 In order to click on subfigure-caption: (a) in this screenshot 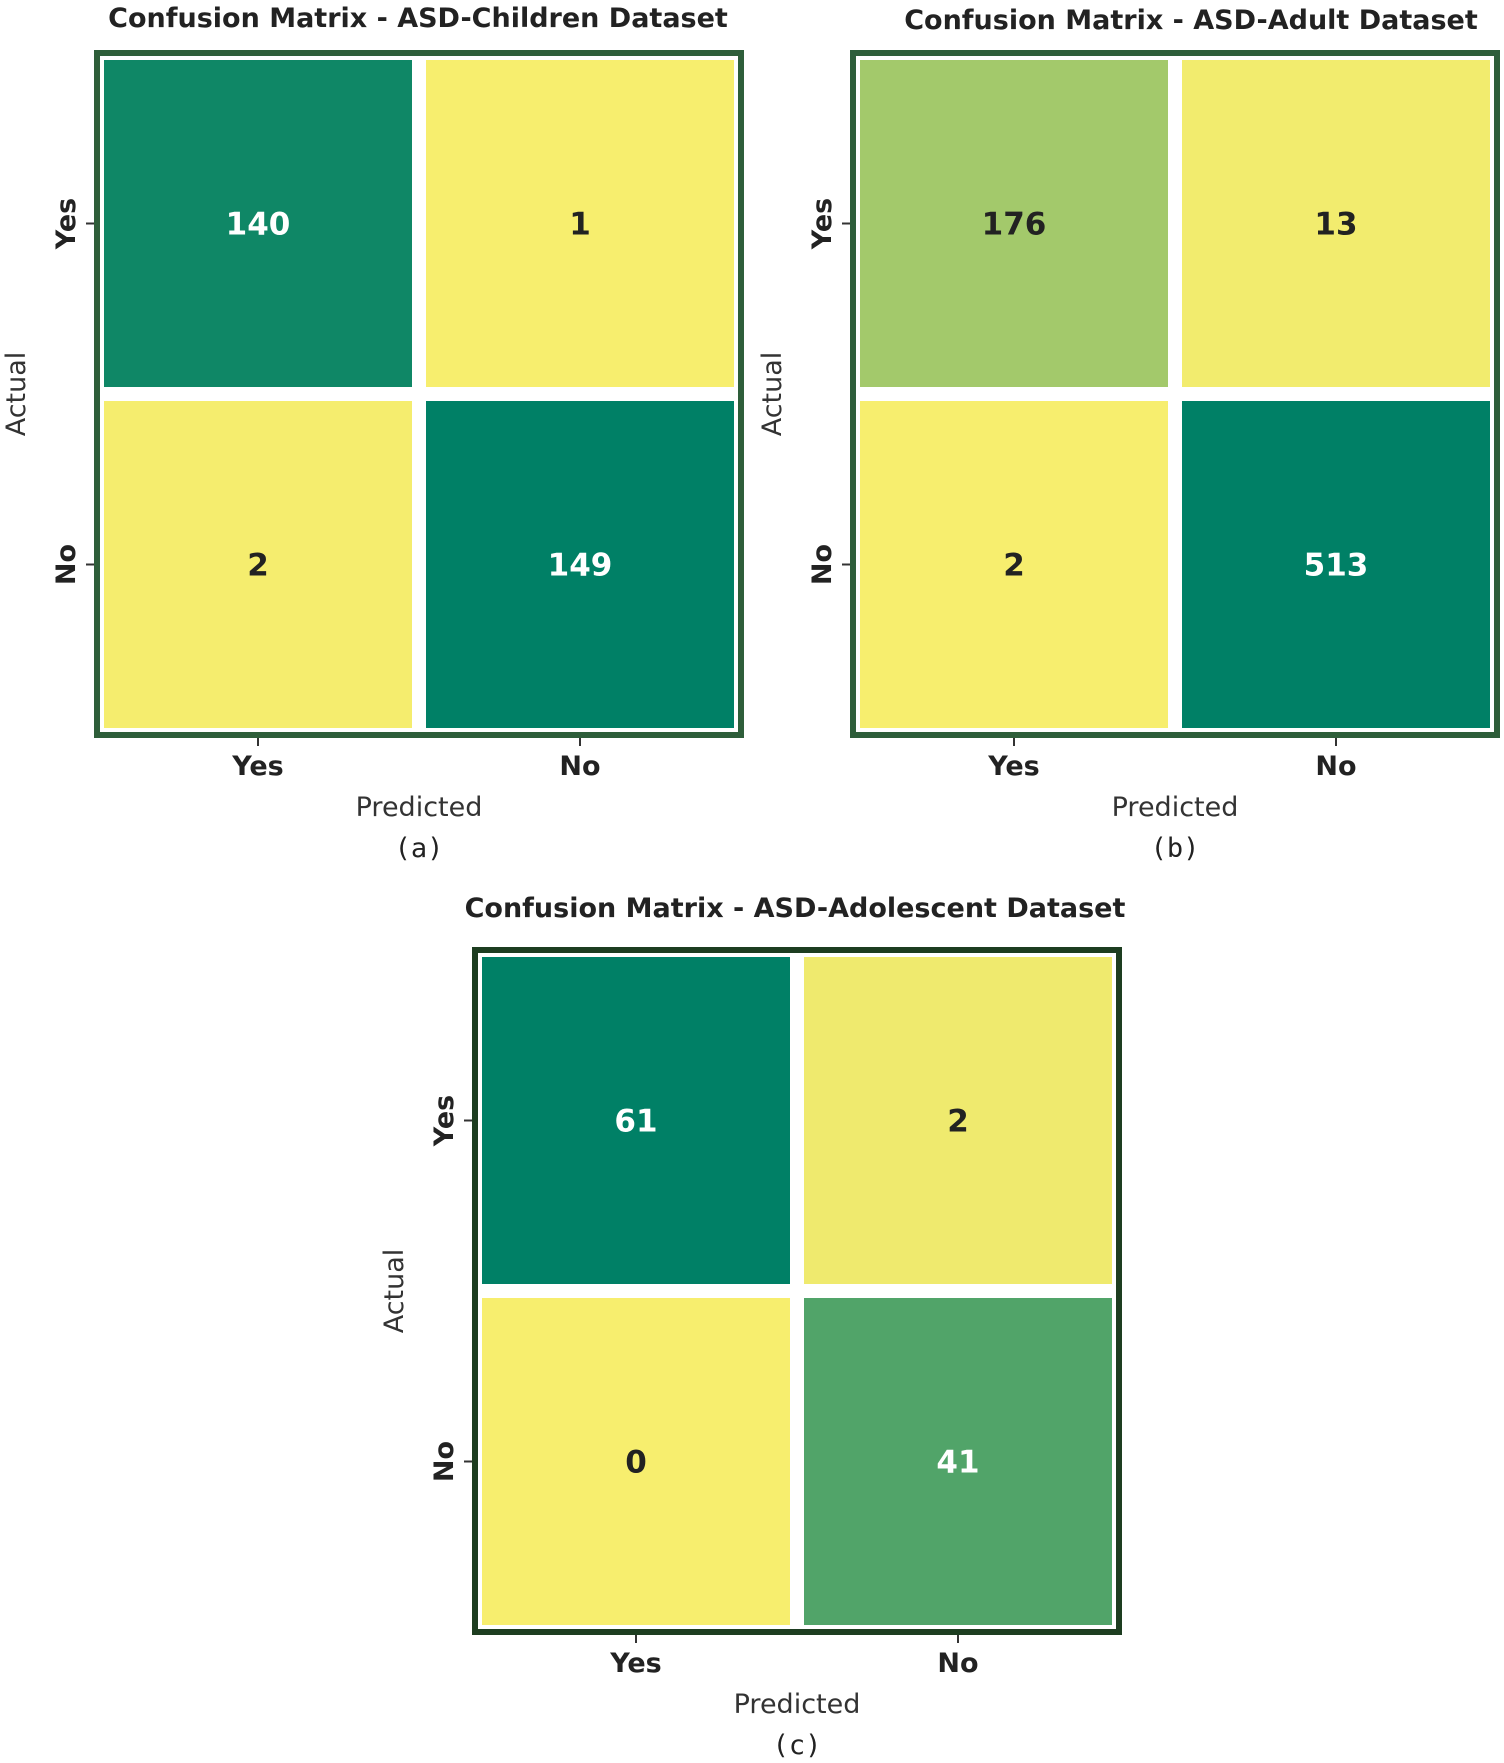, I will do `click(419, 848)`.